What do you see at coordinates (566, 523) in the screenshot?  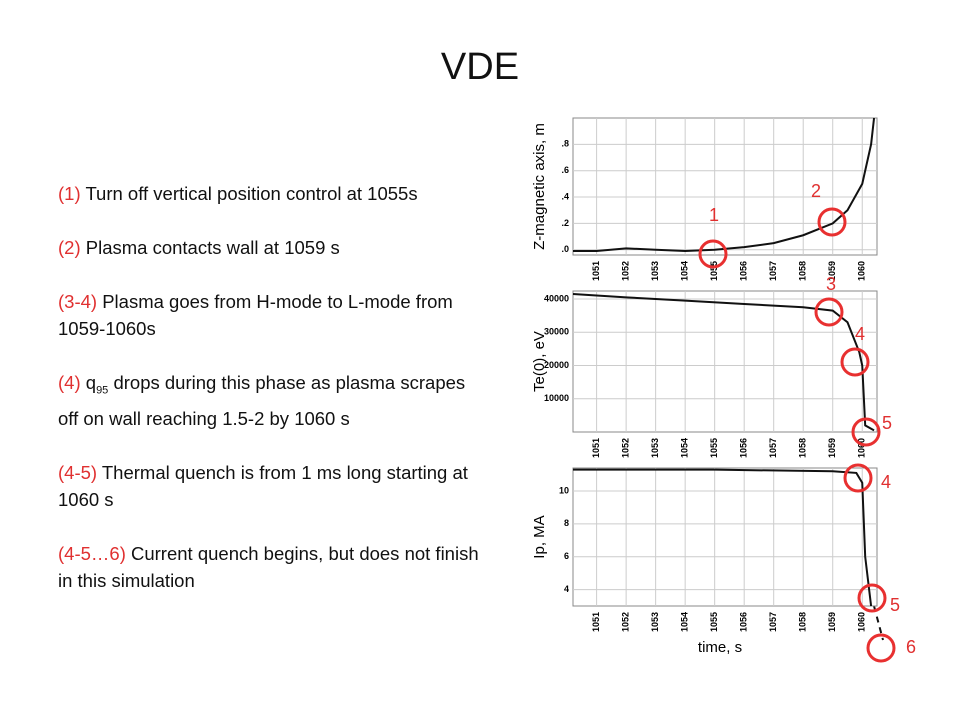 I see `y-tick-label: 8` at bounding box center [566, 523].